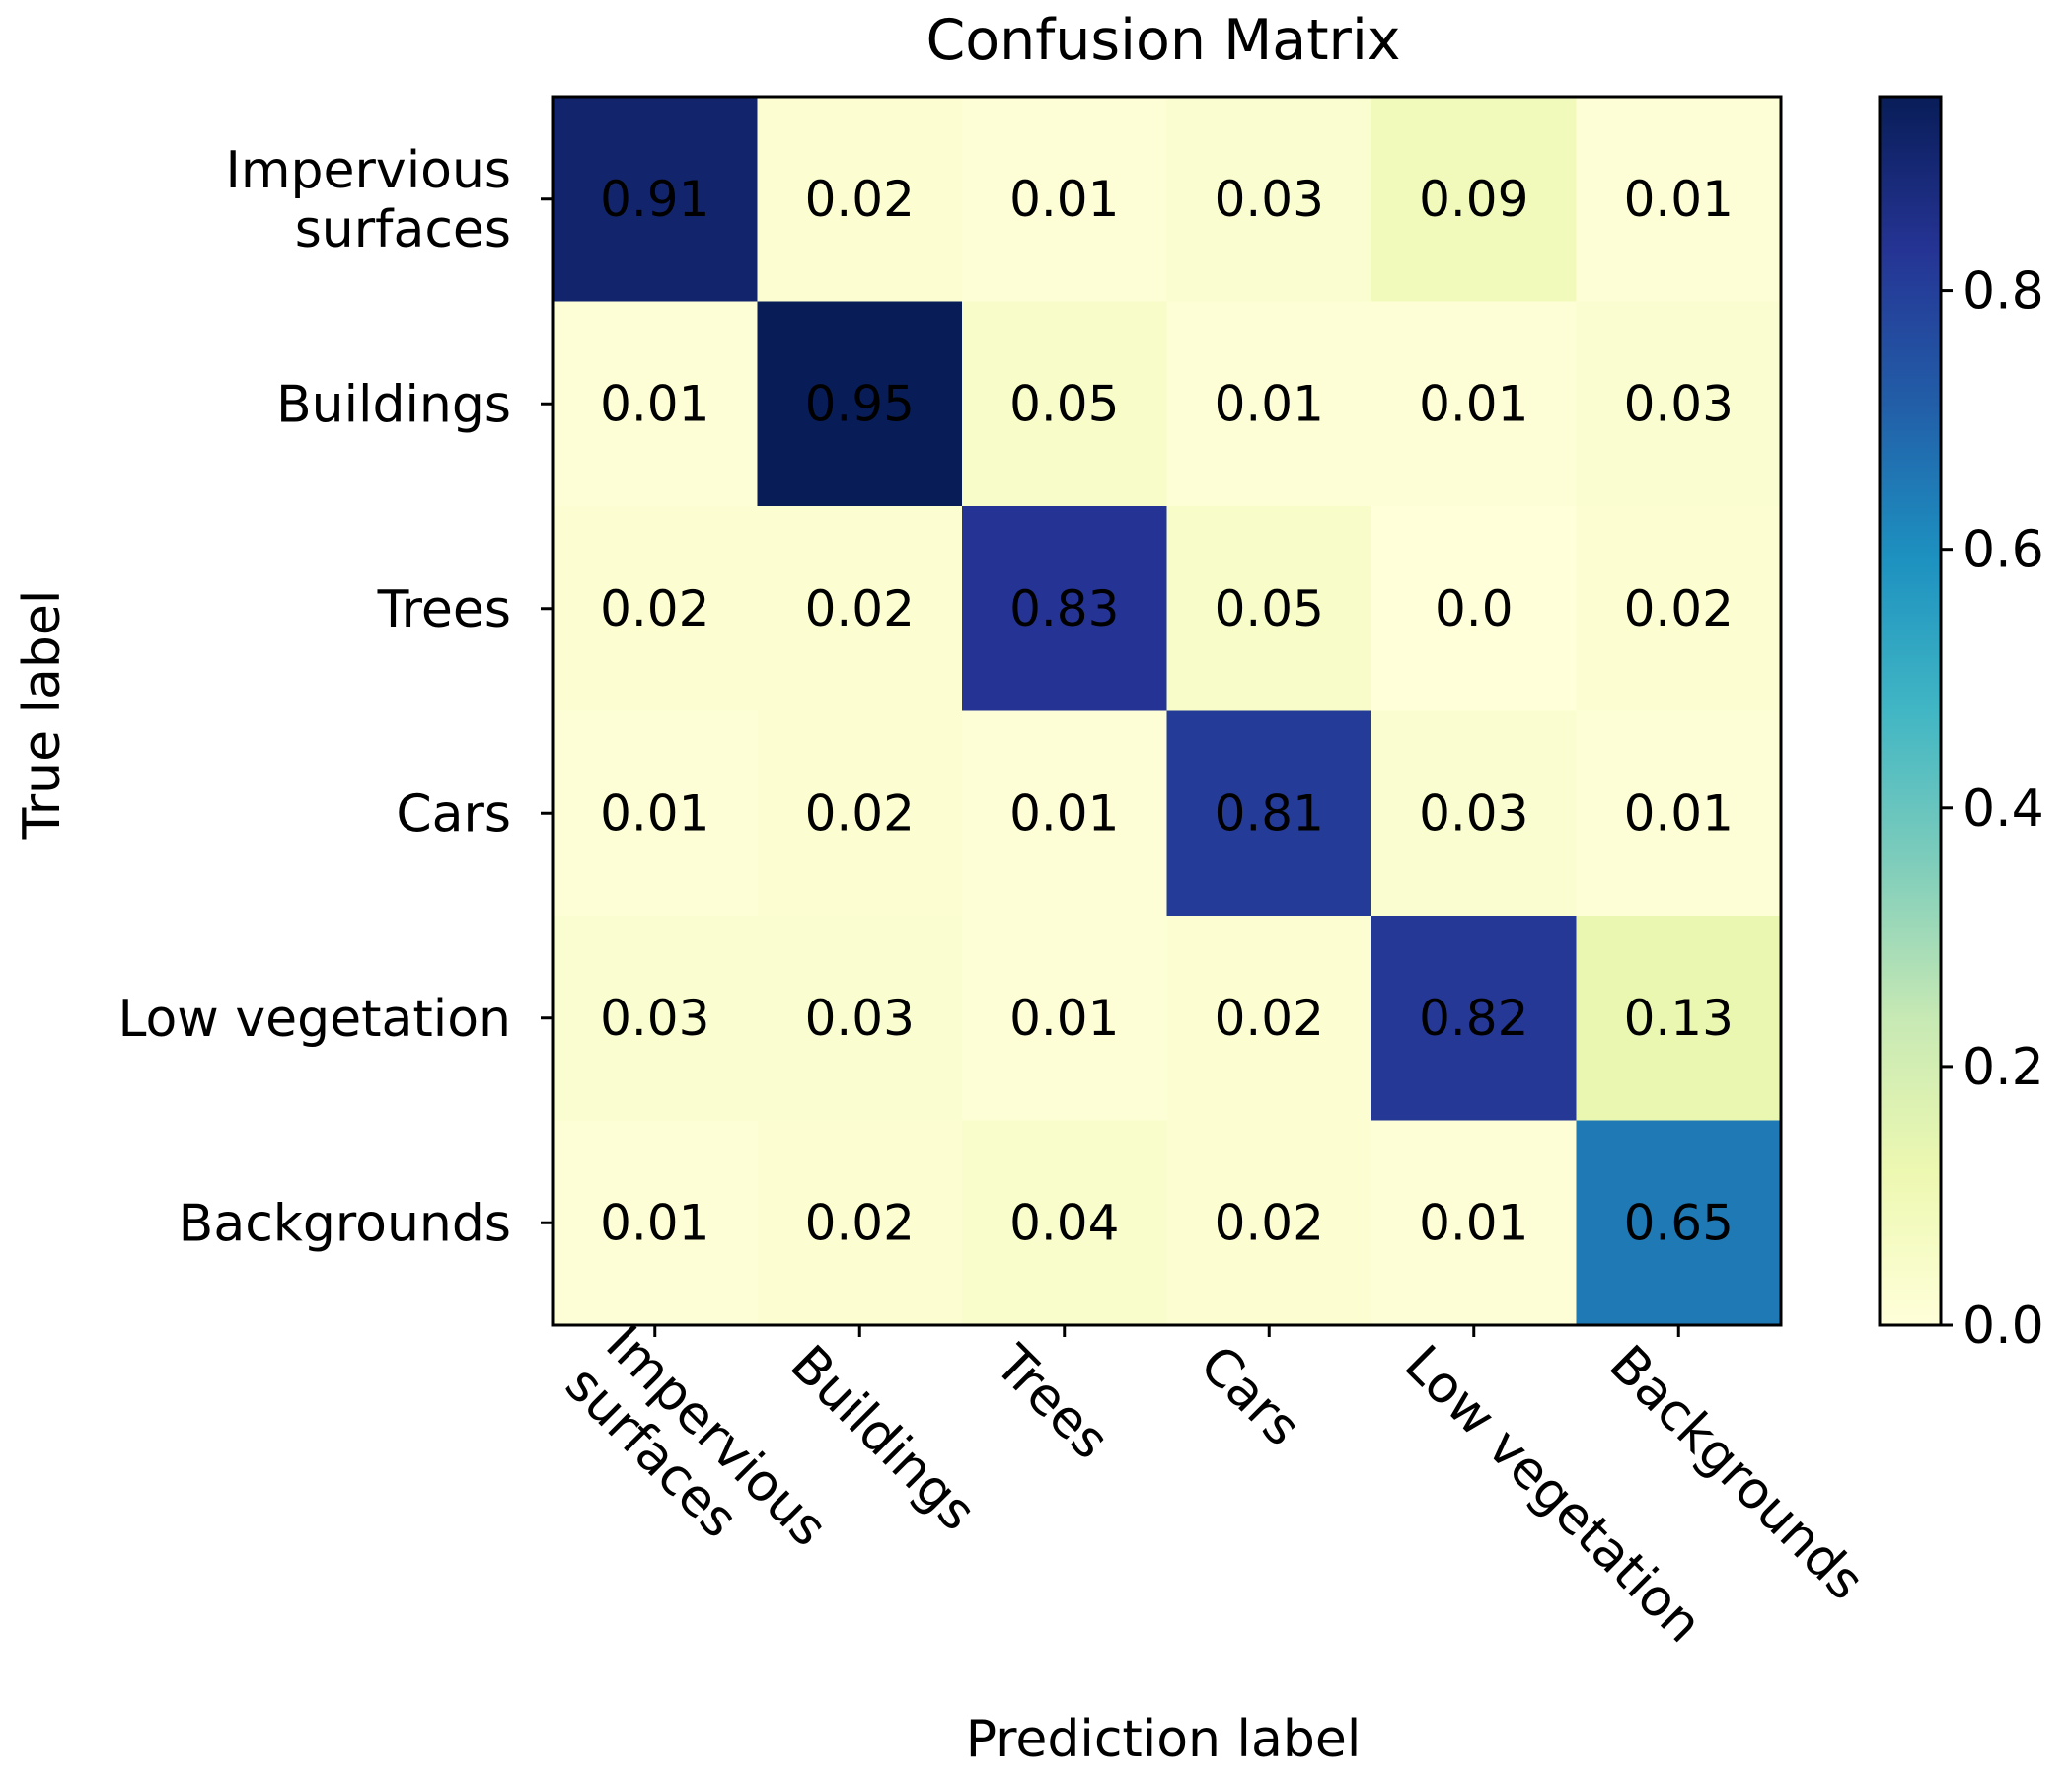  I want to click on cell-value-label: 0.04, so click(1064, 1222).